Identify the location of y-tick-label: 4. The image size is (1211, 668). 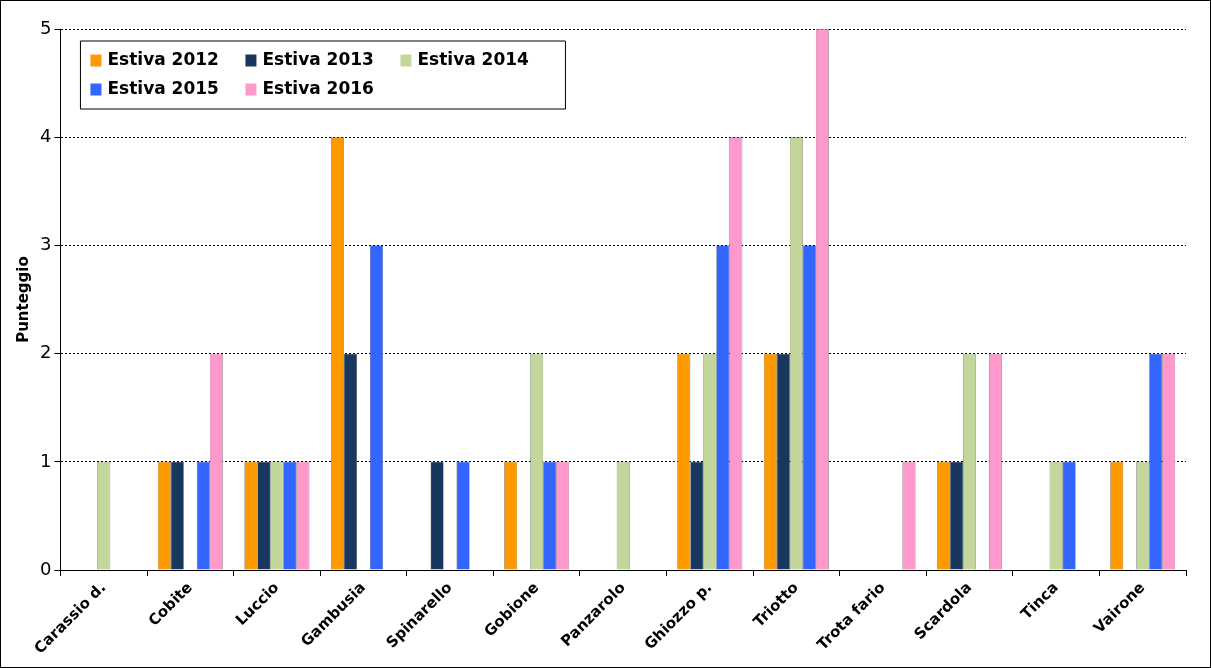
(46, 135).